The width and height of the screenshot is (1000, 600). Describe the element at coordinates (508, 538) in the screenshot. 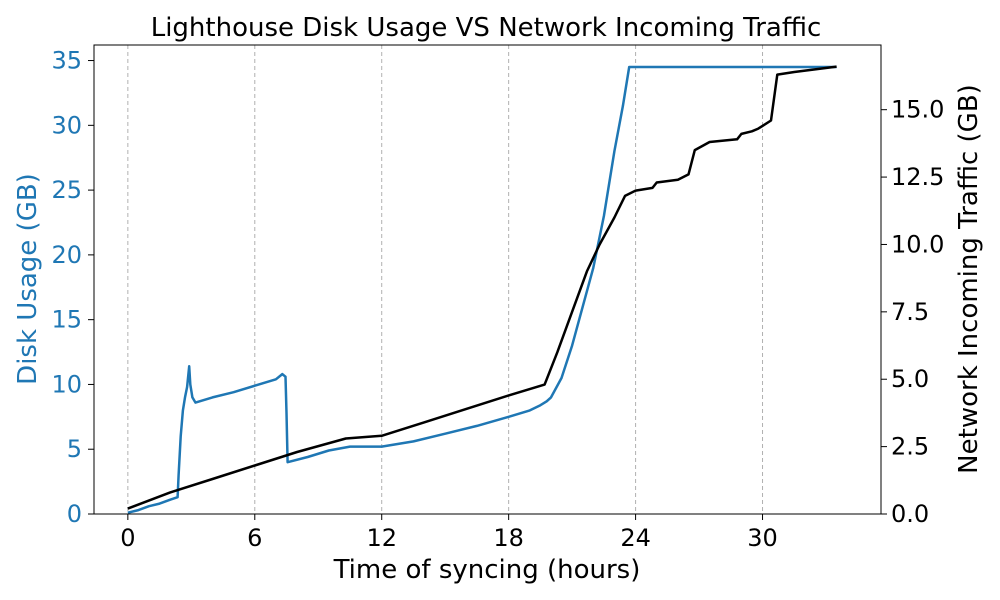

I see `x-tick-label: 18` at that location.